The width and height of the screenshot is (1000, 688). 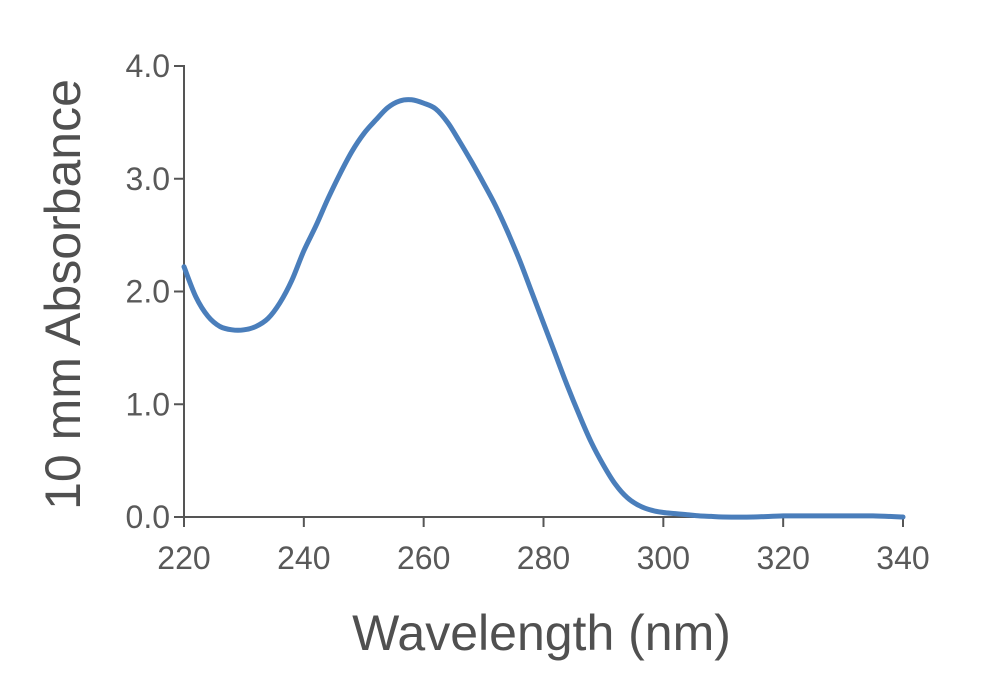 I want to click on y-ticks: 0.0 1.0 2.0 3.0 4.0, so click(x=155, y=291).